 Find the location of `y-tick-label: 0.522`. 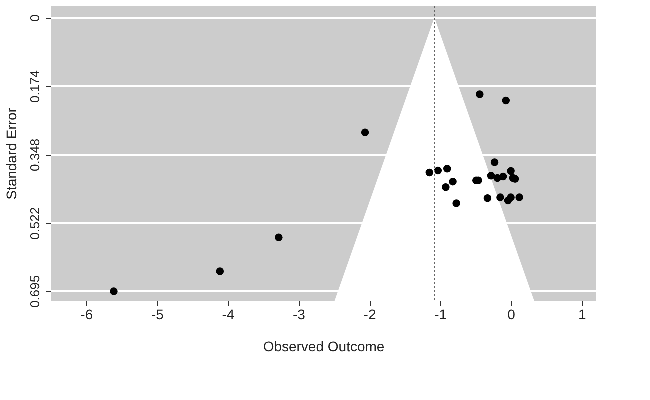

y-tick-label: 0.522 is located at coordinates (35, 223).